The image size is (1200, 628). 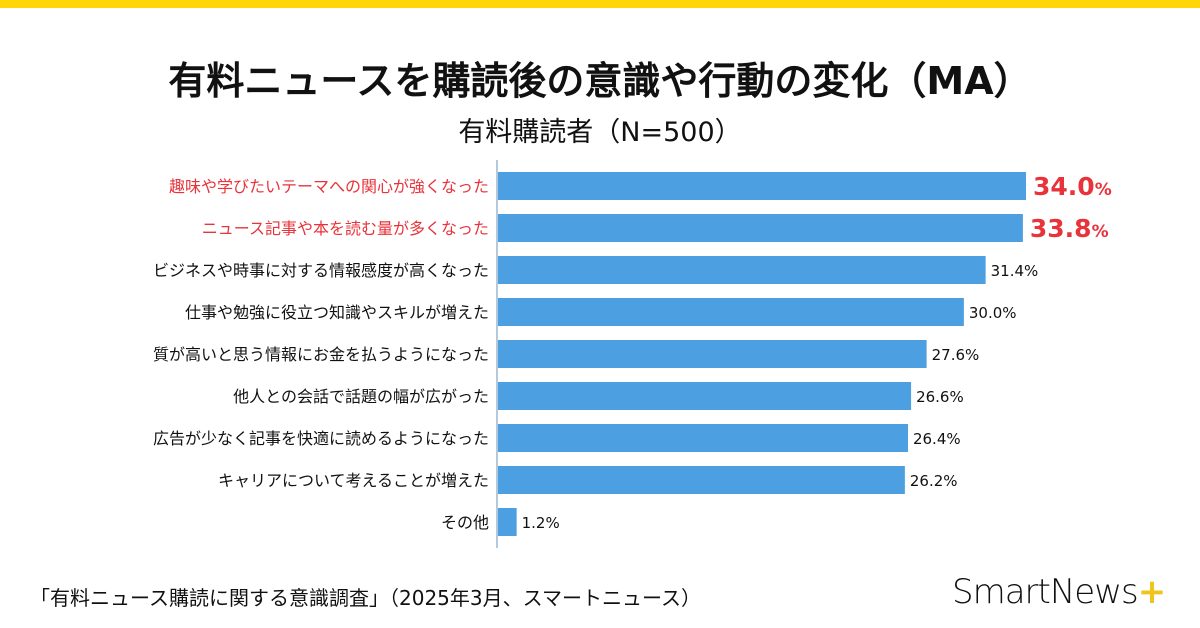 What do you see at coordinates (366, 598) in the screenshot?
I see `source-note: 「有料ニュース購読に関する意識調査」（2025年3月、スマートニュース）` at bounding box center [366, 598].